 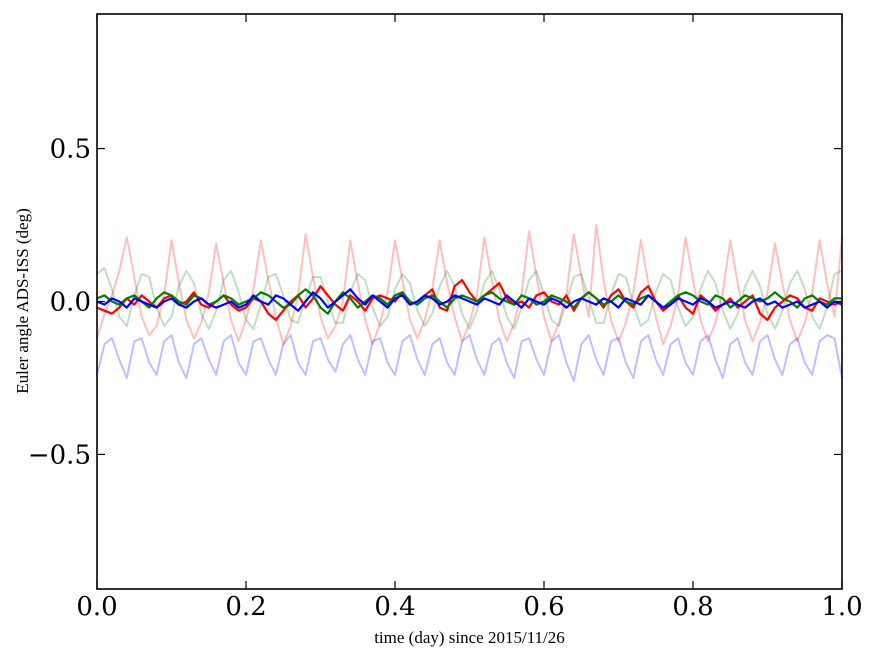 What do you see at coordinates (692, 607) in the screenshot?
I see `x-tick-label: 0.8` at bounding box center [692, 607].